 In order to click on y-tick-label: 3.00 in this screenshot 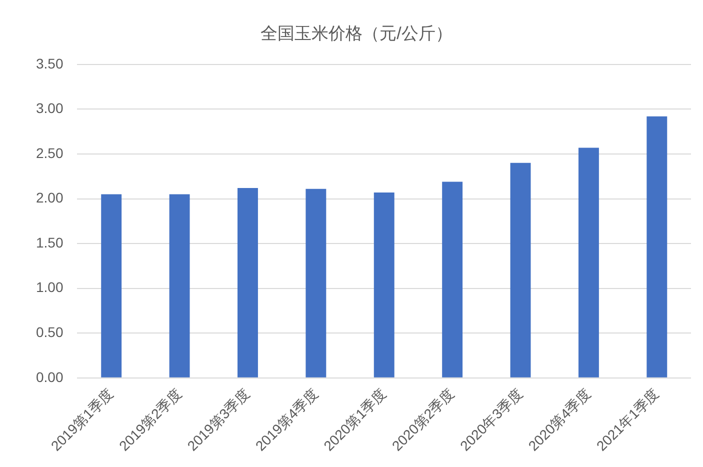, I will do `click(50, 108)`.